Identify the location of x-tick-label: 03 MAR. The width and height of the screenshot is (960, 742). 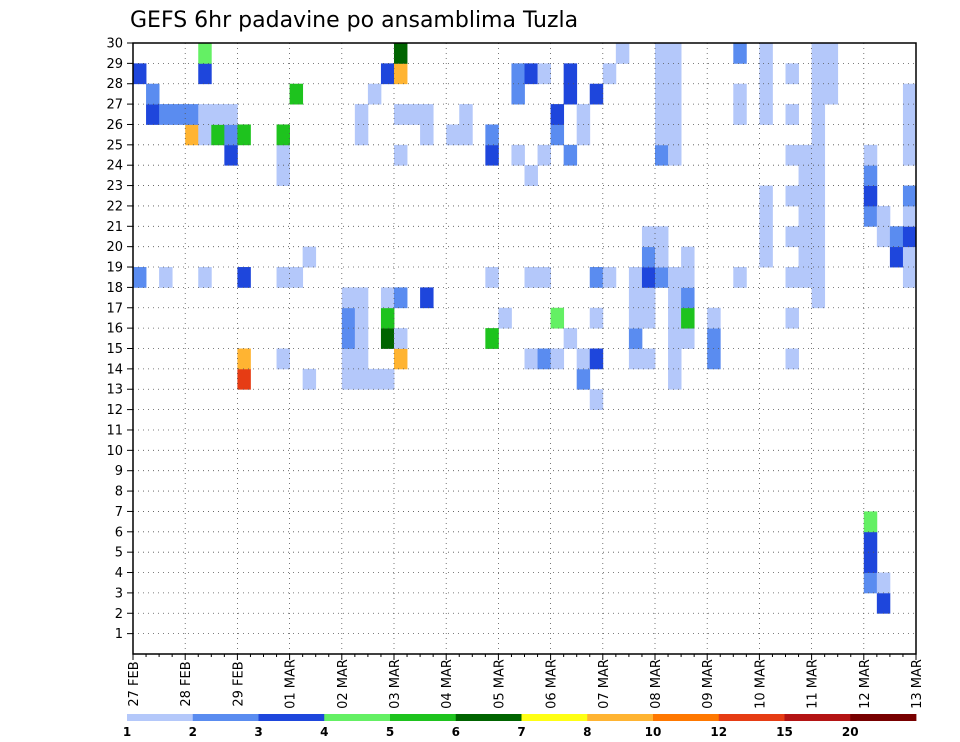
(395, 684).